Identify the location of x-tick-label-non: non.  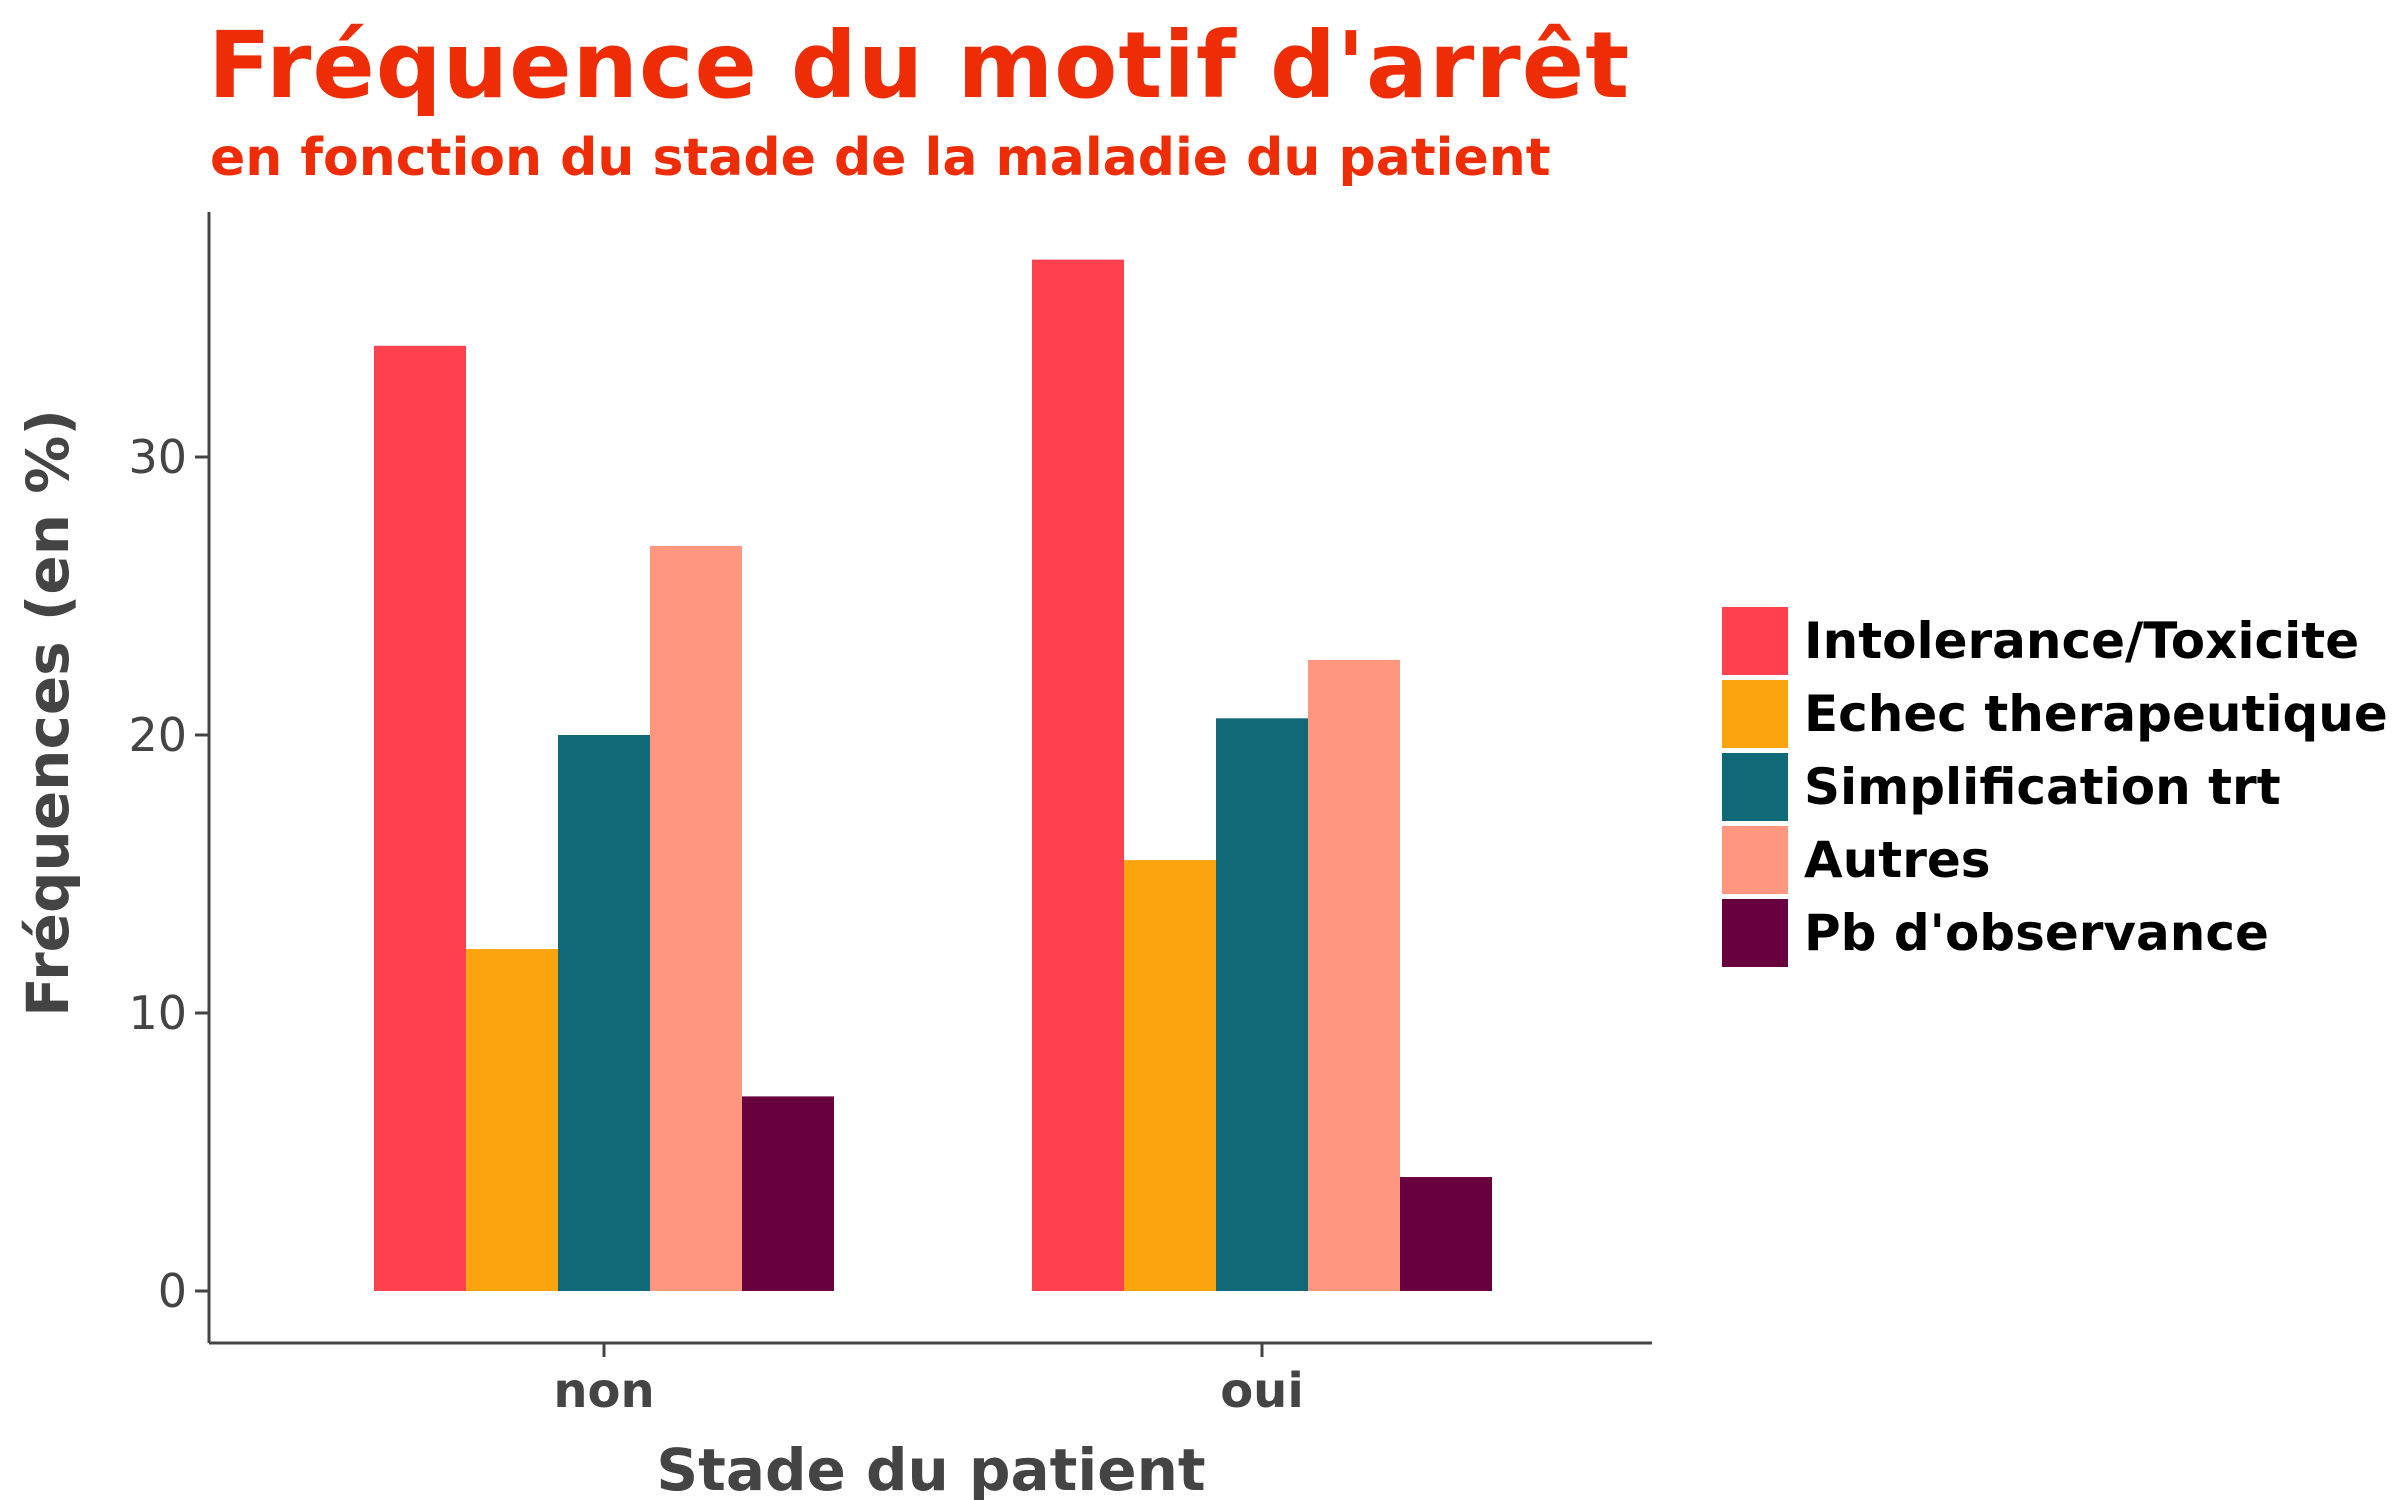
(603, 1391).